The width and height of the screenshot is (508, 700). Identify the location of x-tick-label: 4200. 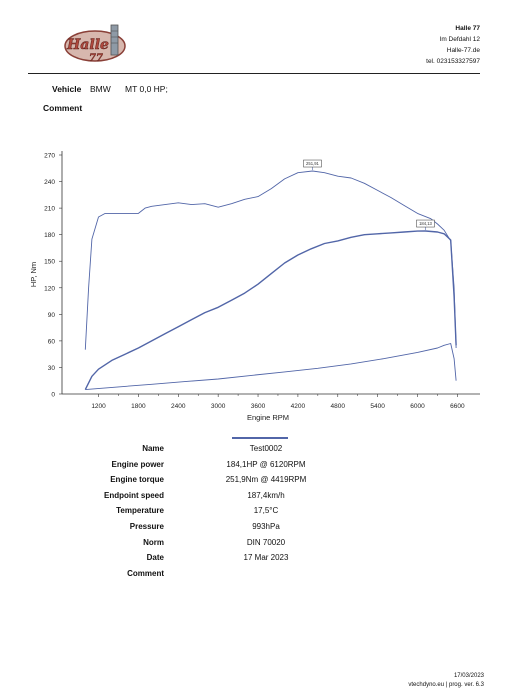
(298, 406).